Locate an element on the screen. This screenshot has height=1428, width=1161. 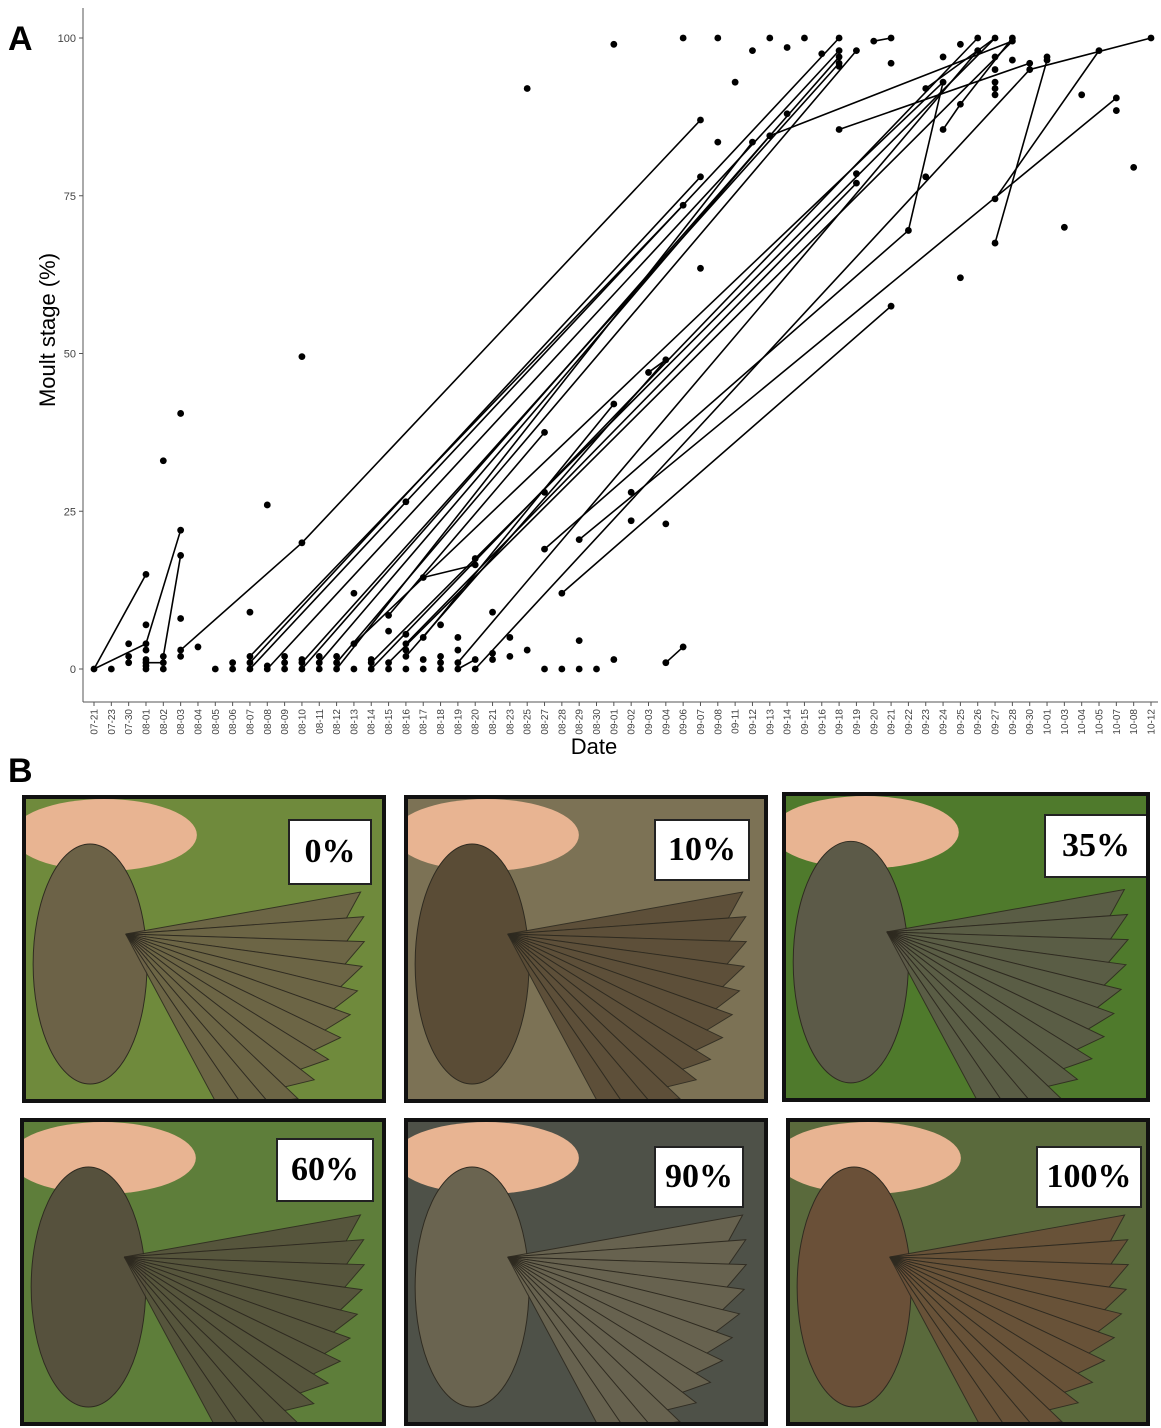
x-tick-label: 08-29 is located at coordinates (580, 722).